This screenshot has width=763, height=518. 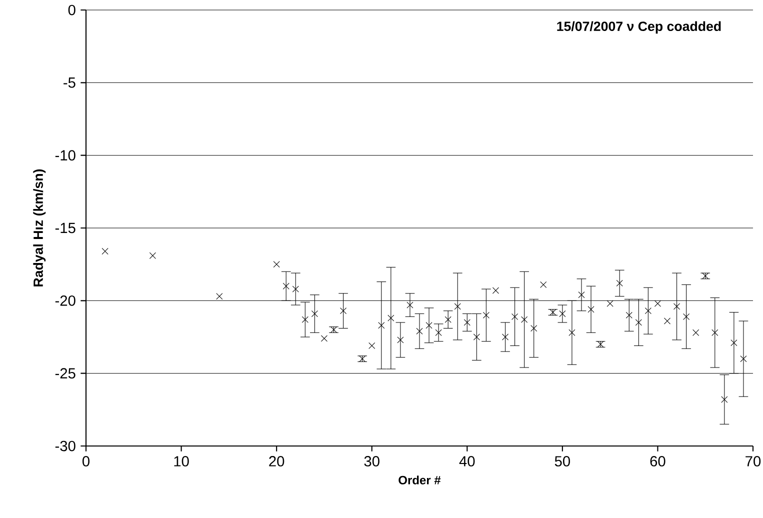 What do you see at coordinates (65, 228) in the screenshot?
I see `y-tick-label: -15` at bounding box center [65, 228].